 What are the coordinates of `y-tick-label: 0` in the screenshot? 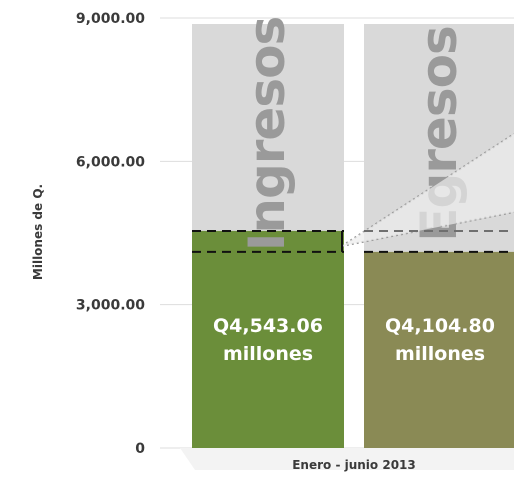 It's located at (140, 449).